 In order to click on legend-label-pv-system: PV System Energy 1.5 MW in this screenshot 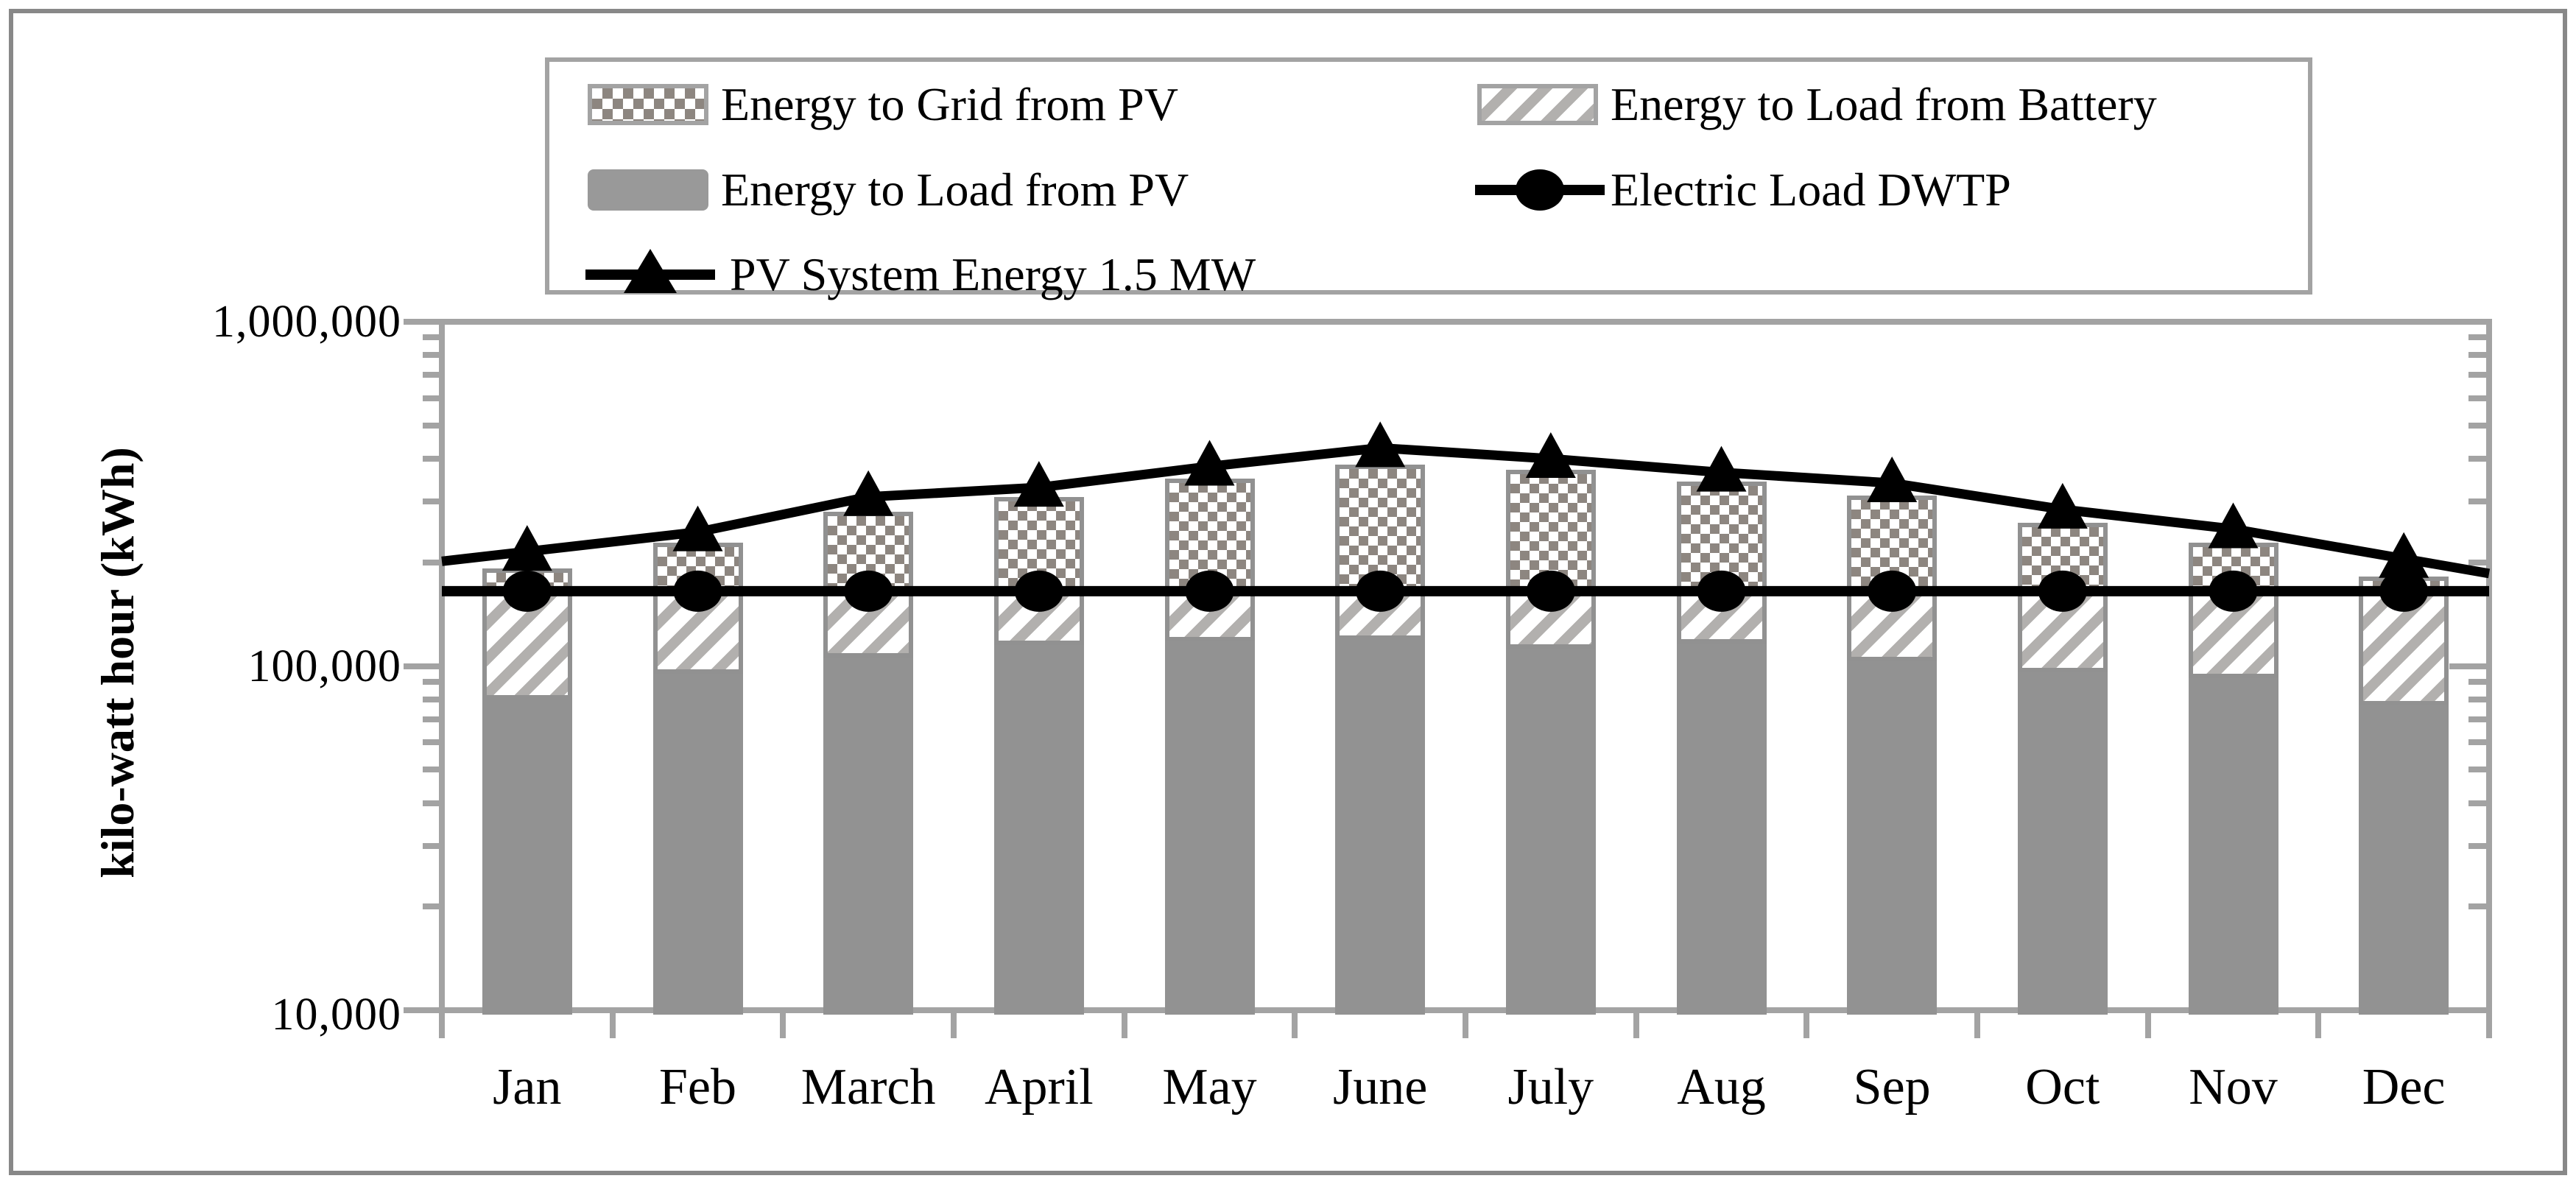, I will do `click(993, 274)`.